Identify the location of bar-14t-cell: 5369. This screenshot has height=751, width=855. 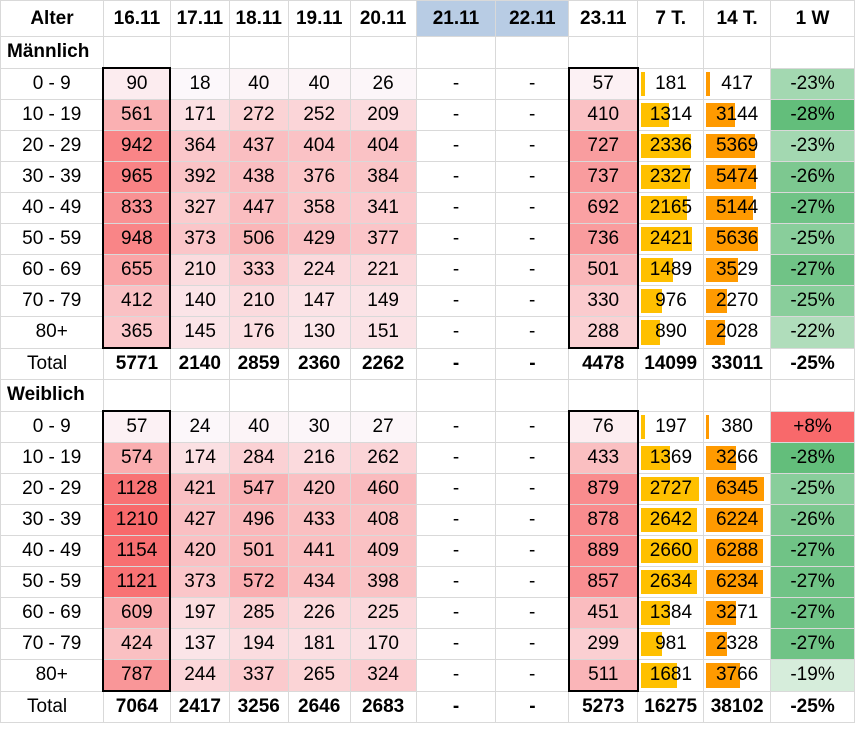
(737, 146).